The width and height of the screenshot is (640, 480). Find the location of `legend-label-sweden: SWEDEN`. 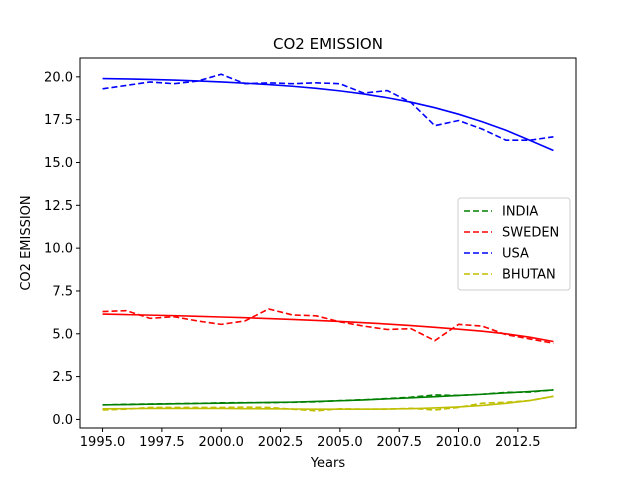

legend-label-sweden: SWEDEN is located at coordinates (530, 233).